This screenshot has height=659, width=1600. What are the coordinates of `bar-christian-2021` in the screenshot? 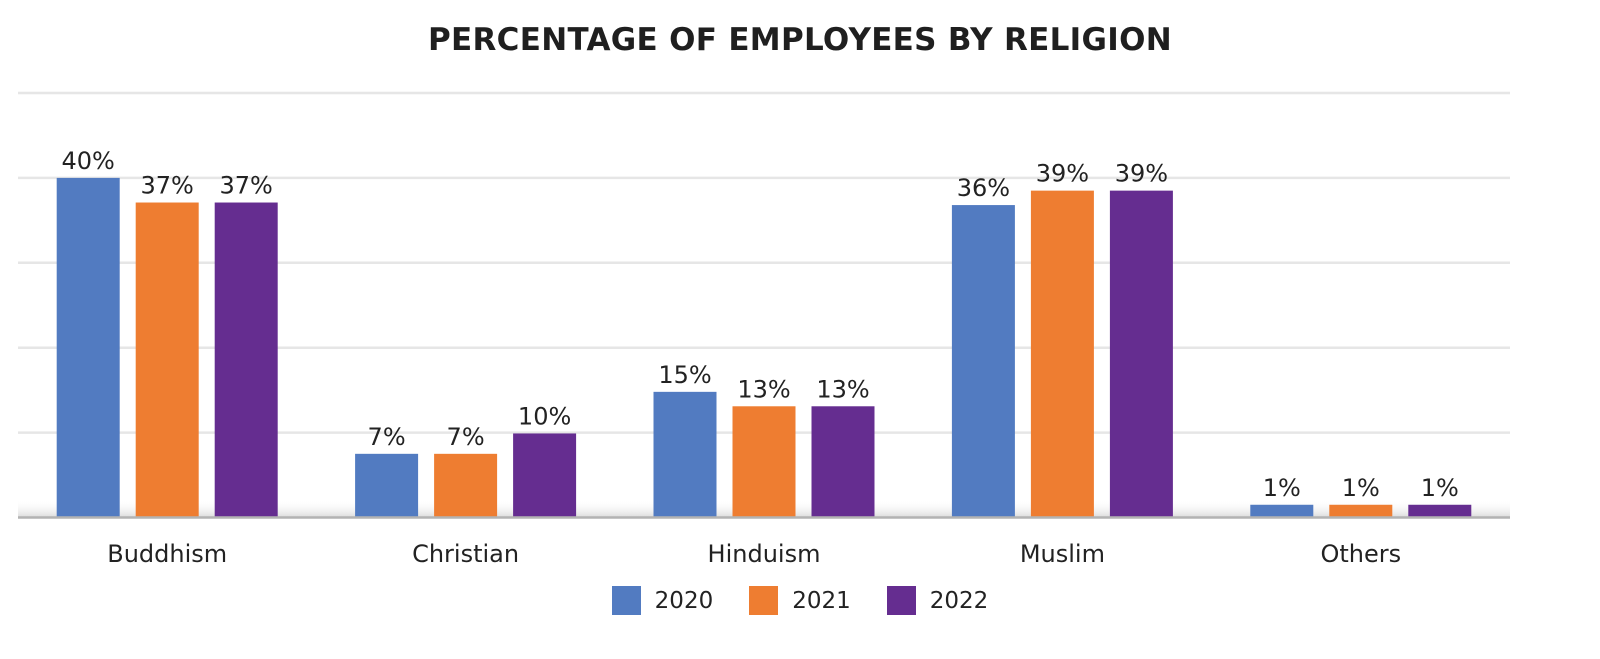 It's located at (466, 485).